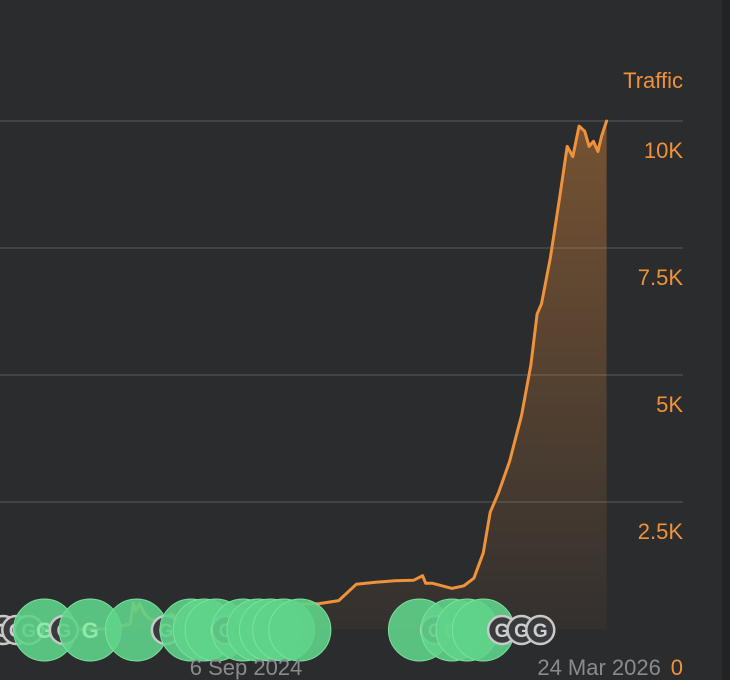  What do you see at coordinates (669, 404) in the screenshot?
I see `y-tick-label: 5K` at bounding box center [669, 404].